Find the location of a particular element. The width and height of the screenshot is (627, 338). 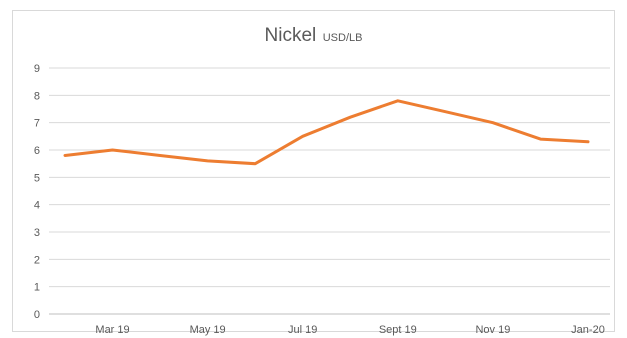

x-tick-label: Jan-20 is located at coordinates (588, 330).